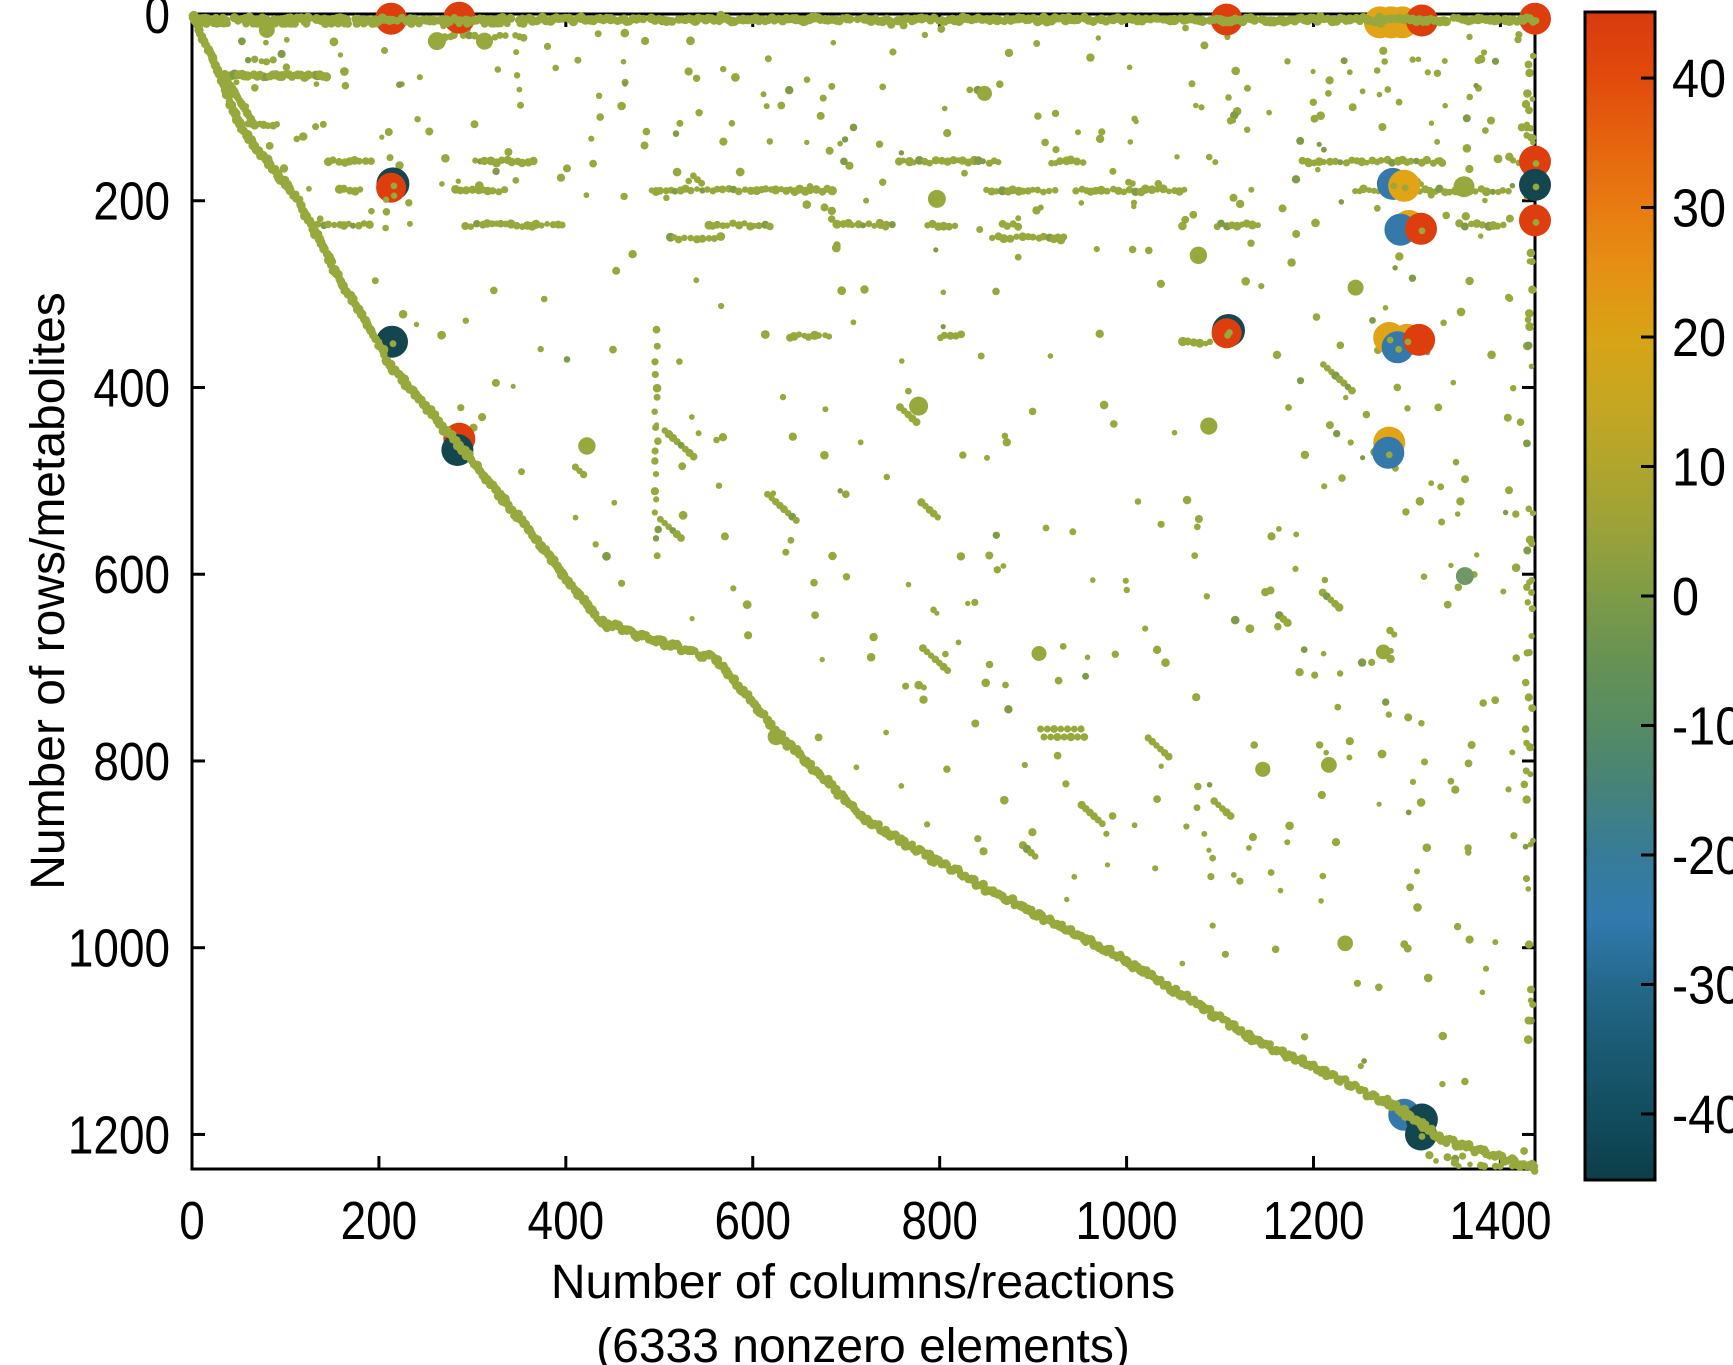 This screenshot has width=1733, height=1365. What do you see at coordinates (863, 1282) in the screenshot?
I see `x-axis-label-line1: Number of columns/reactions` at bounding box center [863, 1282].